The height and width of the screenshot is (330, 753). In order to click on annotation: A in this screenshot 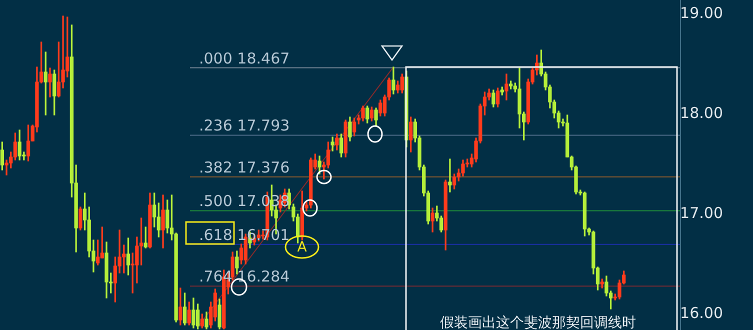, I will do `click(302, 248)`.